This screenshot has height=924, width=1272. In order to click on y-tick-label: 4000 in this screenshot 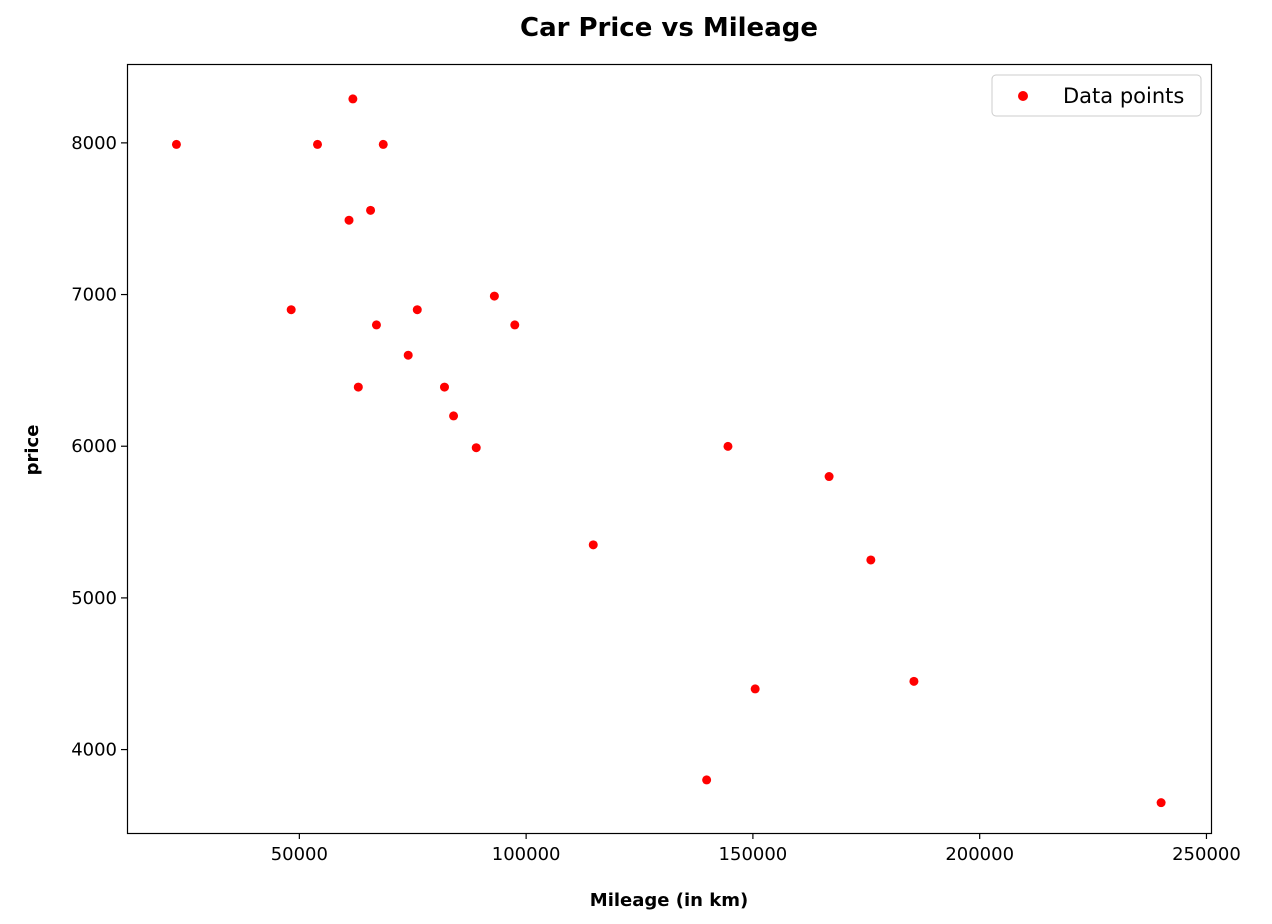, I will do `click(94, 750)`.